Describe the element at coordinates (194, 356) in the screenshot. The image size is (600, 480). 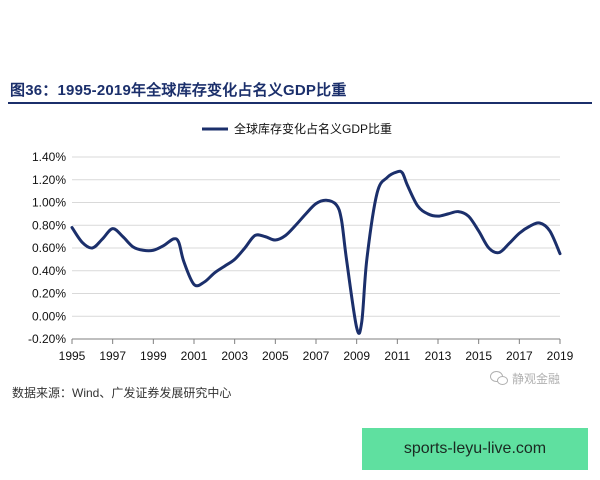
I see `x-tick-label: 2001` at that location.